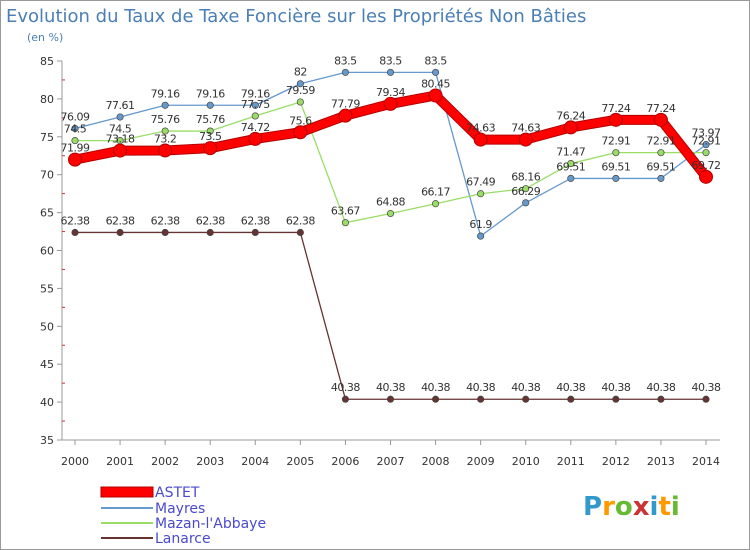 The image size is (750, 550). I want to click on x-tick-label: 2005, so click(300, 461).